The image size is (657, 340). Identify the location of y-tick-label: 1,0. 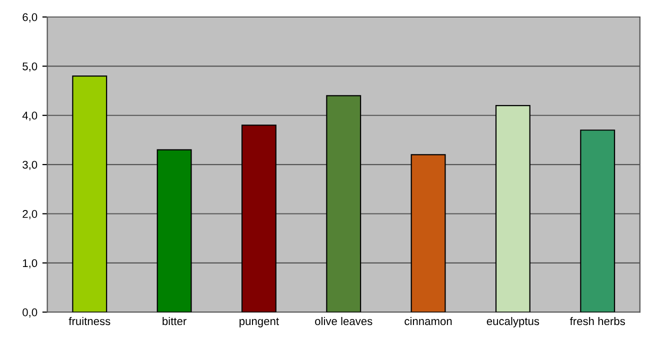
(30, 263).